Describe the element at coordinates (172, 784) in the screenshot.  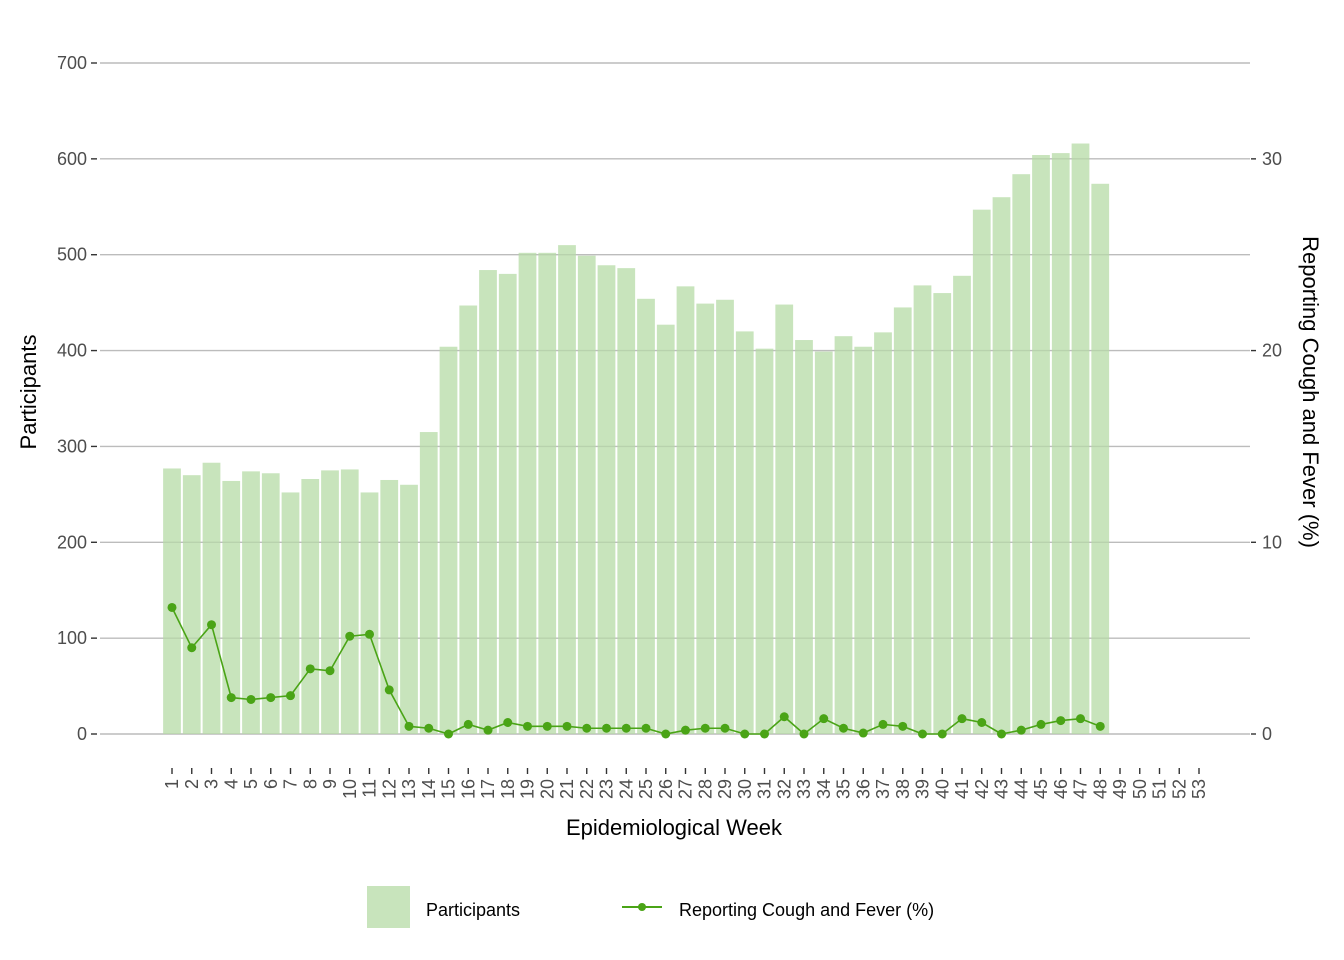
I see `x-tick-label: 1` at that location.